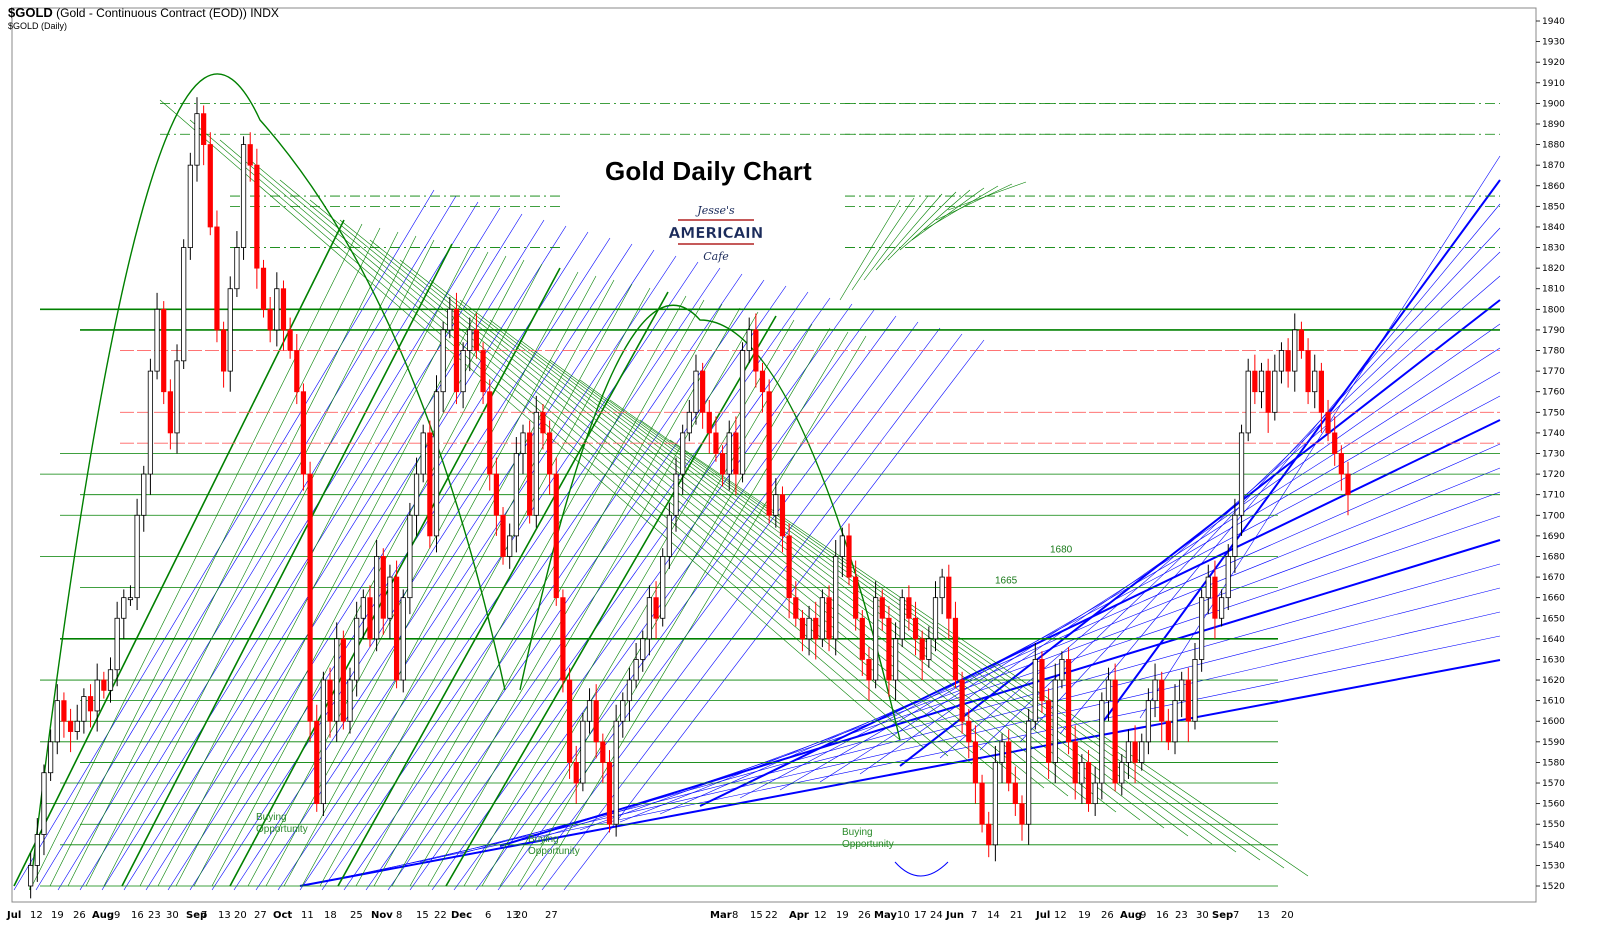 The height and width of the screenshot is (949, 1600). What do you see at coordinates (1553, 228) in the screenshot?
I see `price-tick-label: 1840` at bounding box center [1553, 228].